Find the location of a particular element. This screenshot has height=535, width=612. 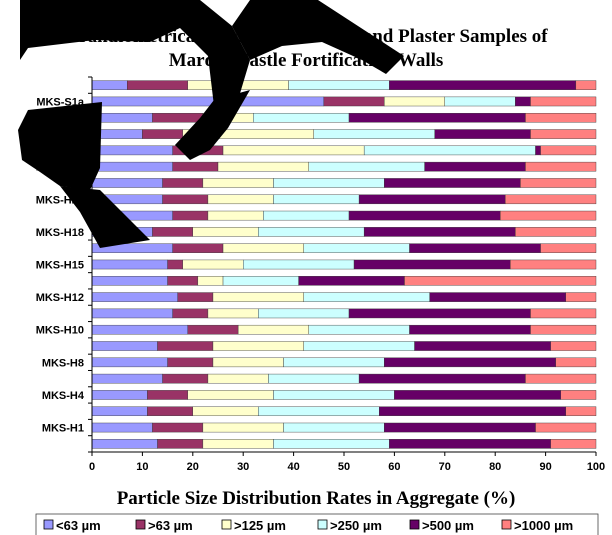

bar-row-0-gt63 is located at coordinates (157, 85).